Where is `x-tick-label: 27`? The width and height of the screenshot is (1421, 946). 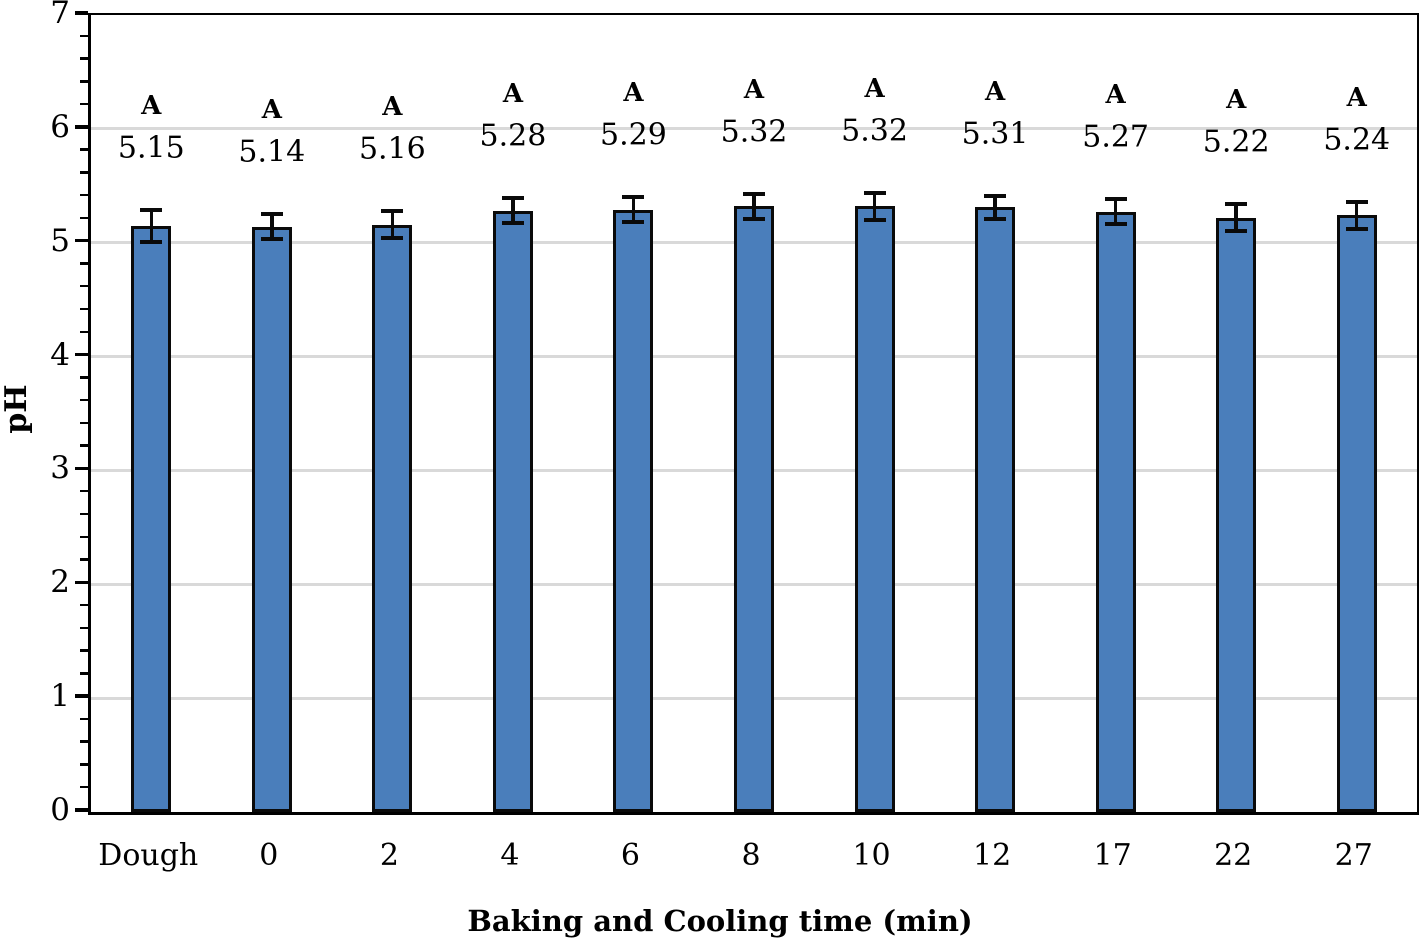
x-tick-label: 27 is located at coordinates (1353, 855).